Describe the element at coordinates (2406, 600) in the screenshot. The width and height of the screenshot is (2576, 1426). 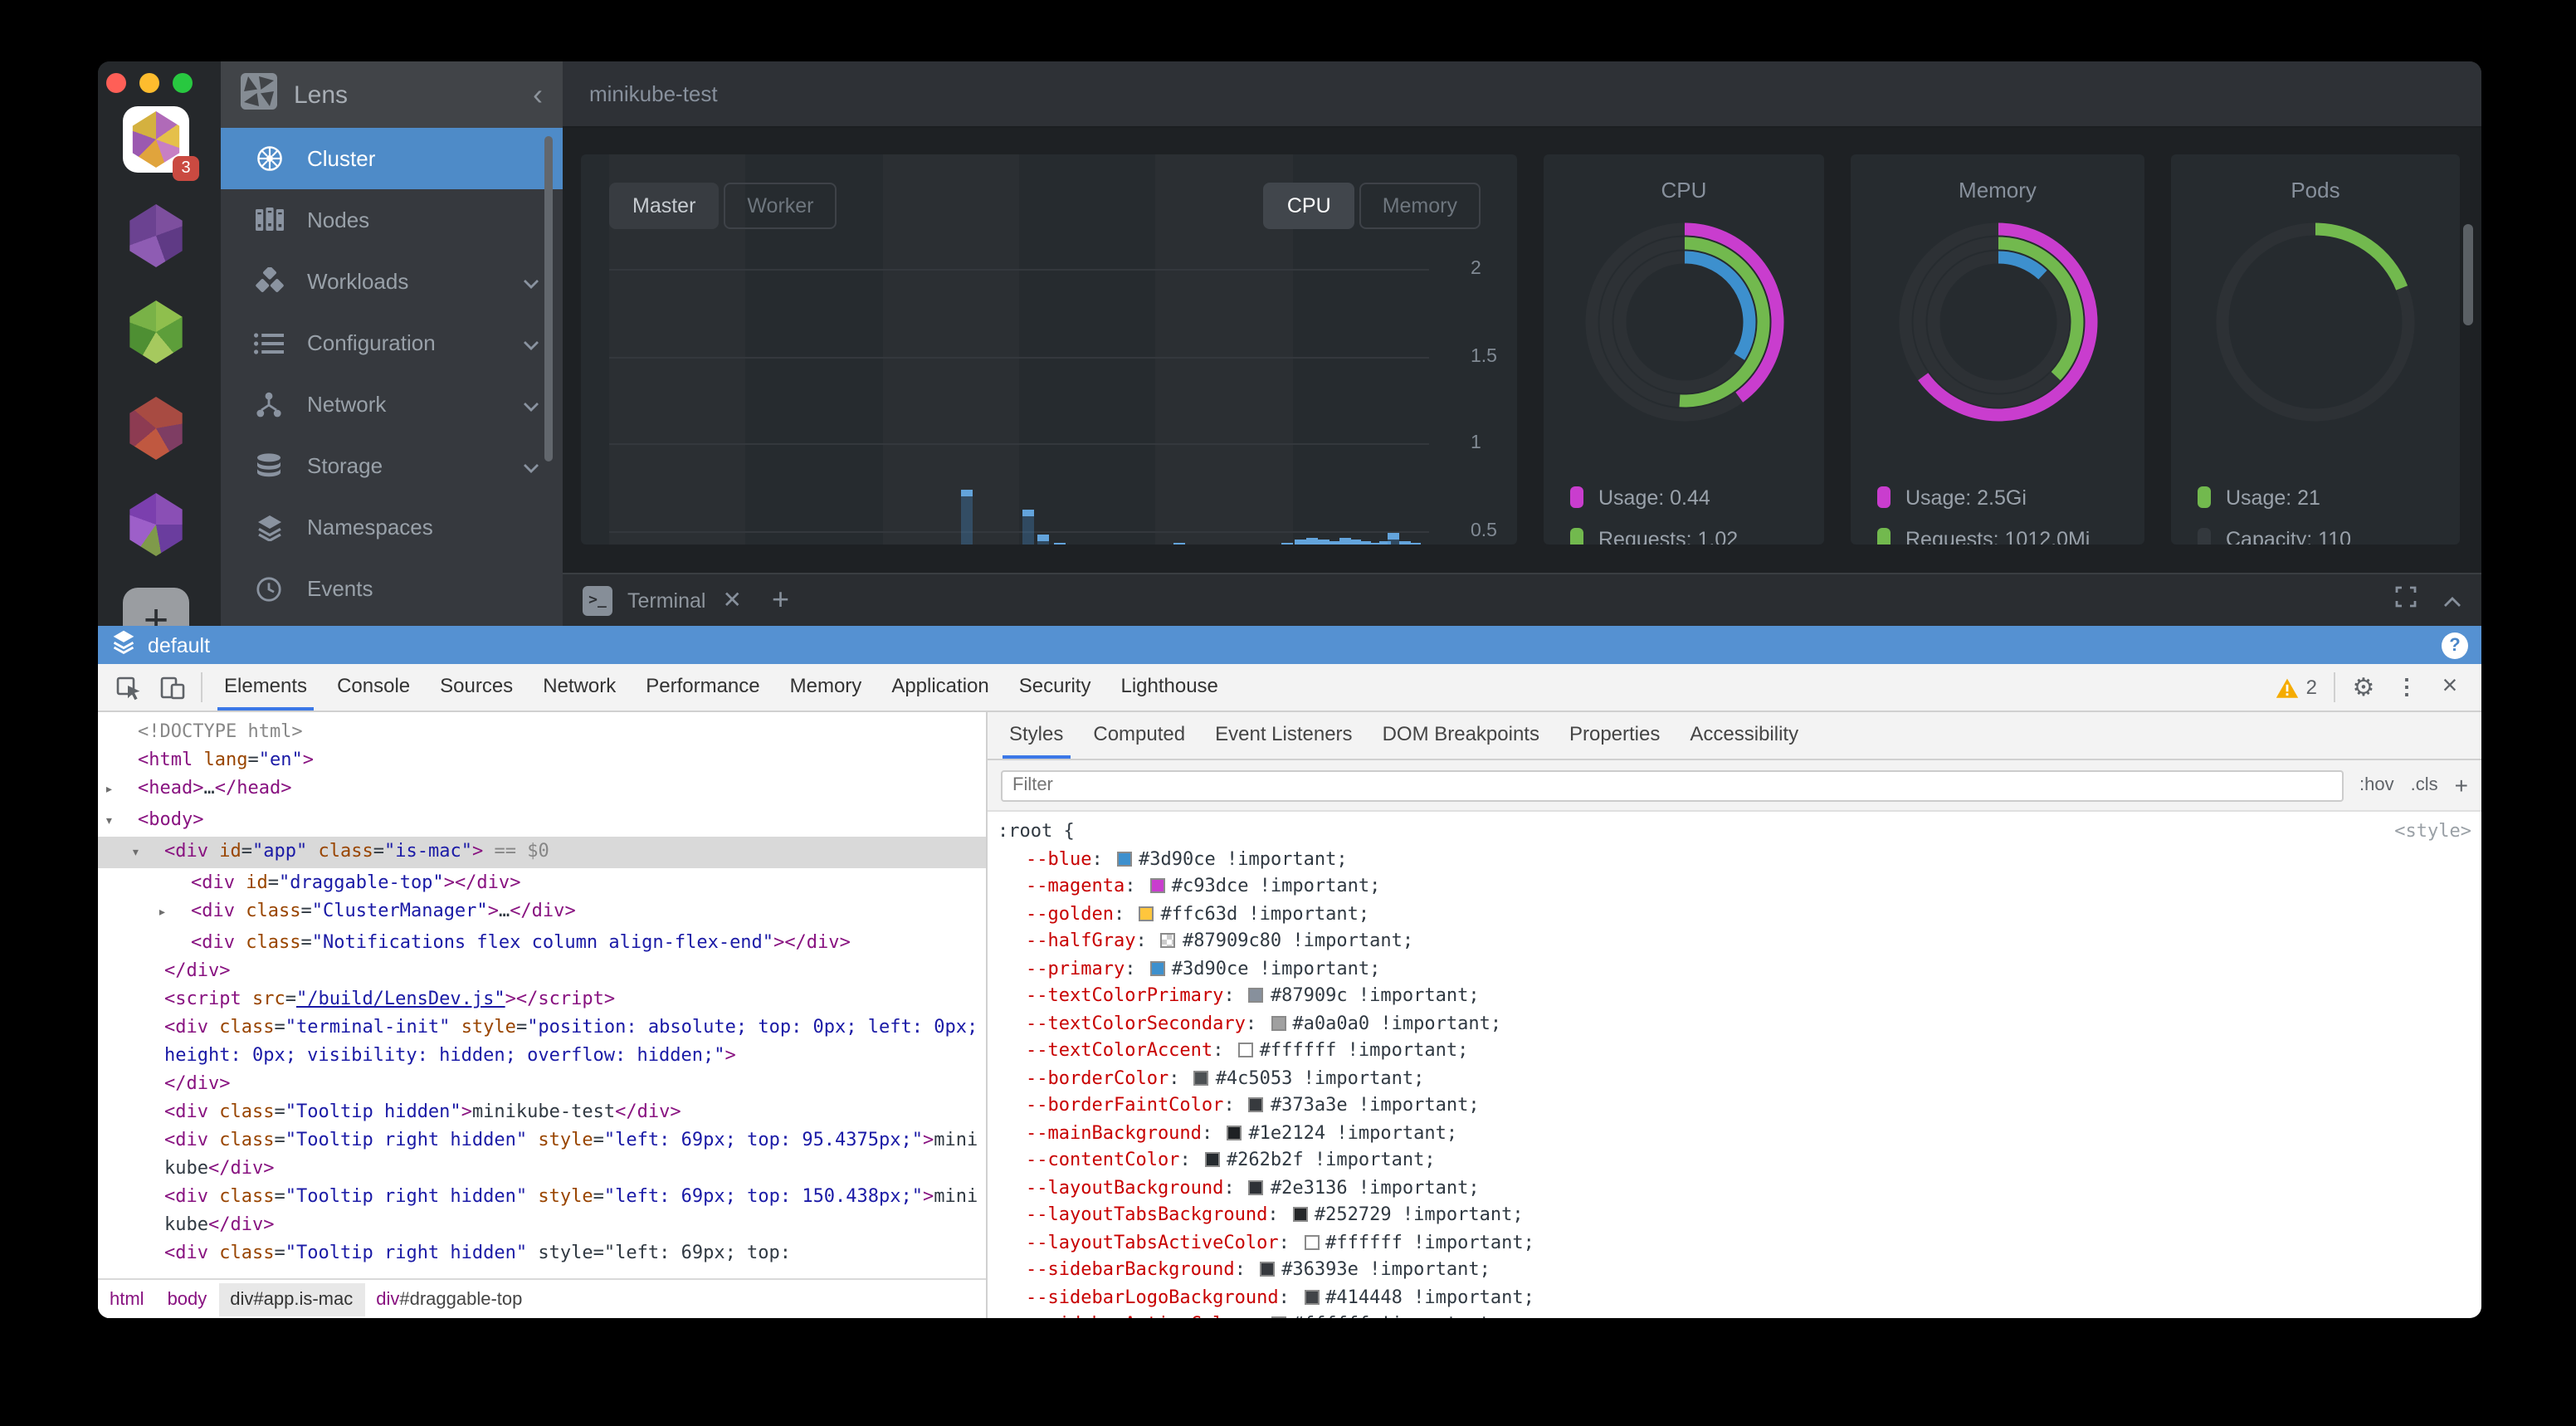
I see `fullscreen-icon` at that location.